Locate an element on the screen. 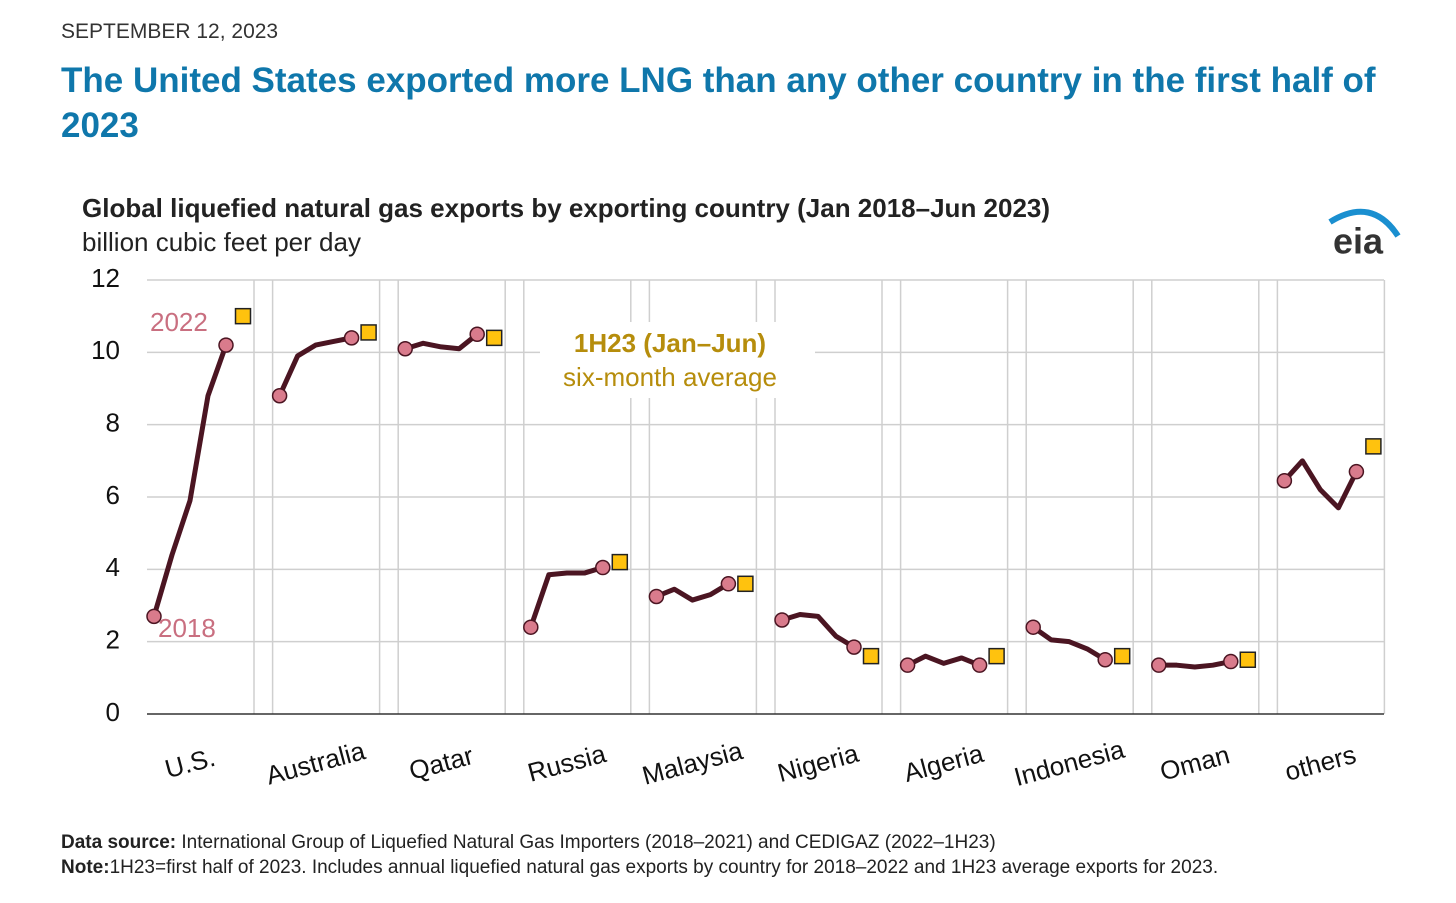  logo: eia is located at coordinates (1358, 241).